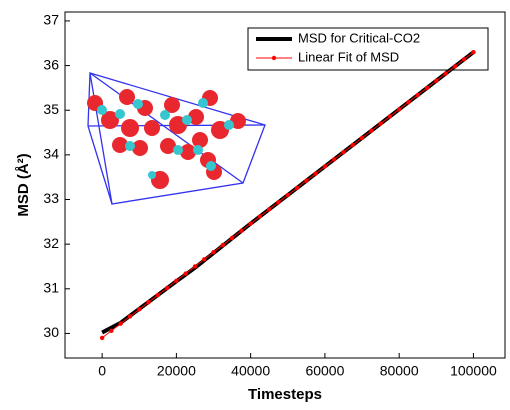 This screenshot has height=410, width=510. What do you see at coordinates (51, 64) in the screenshot?
I see `y-tick-label: 36` at bounding box center [51, 64].